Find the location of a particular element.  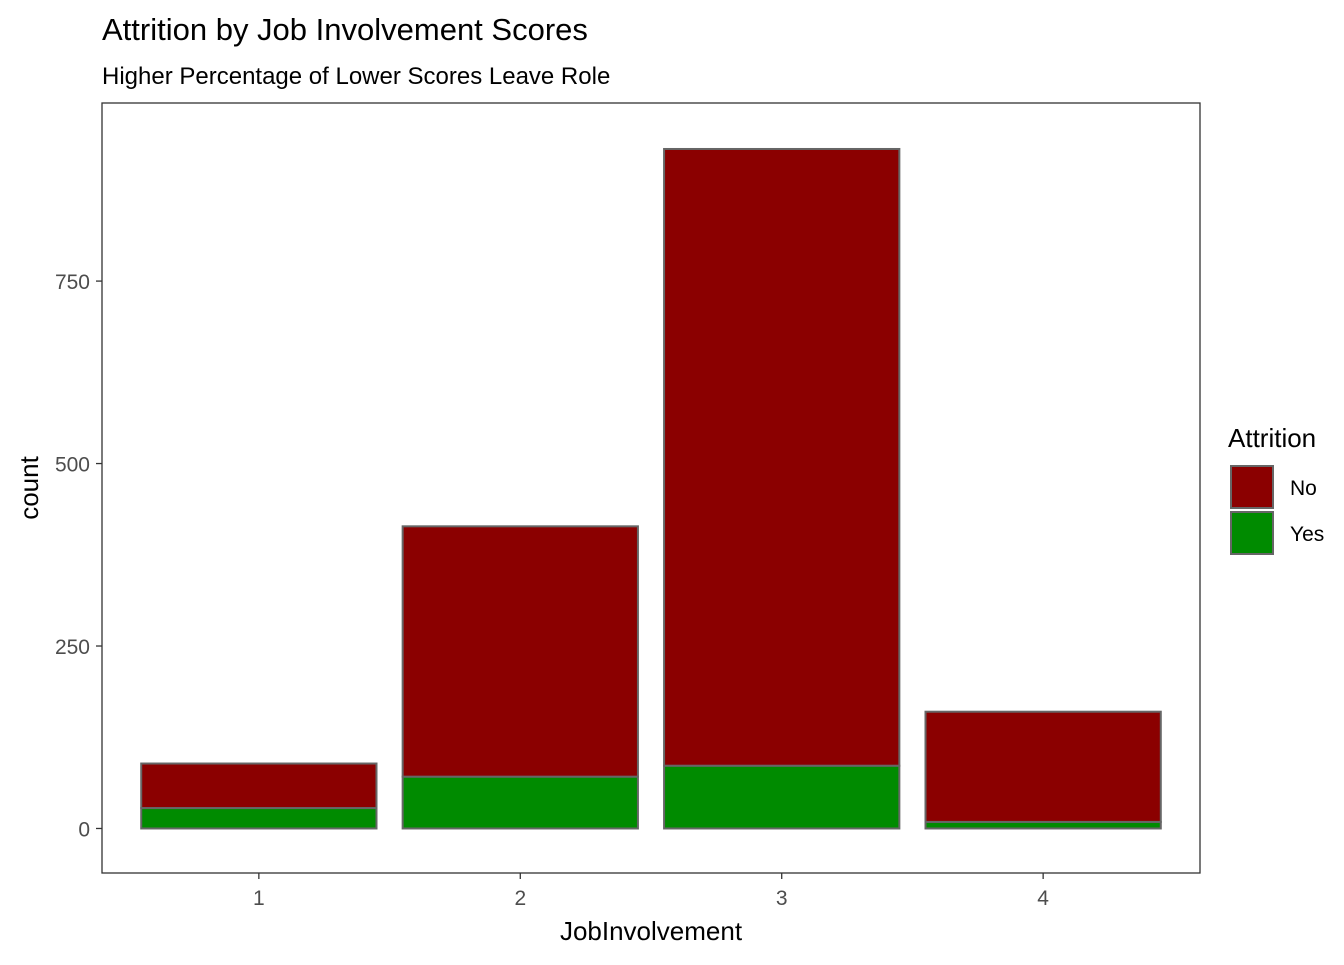

y-tick-label: 250 is located at coordinates (72, 647).